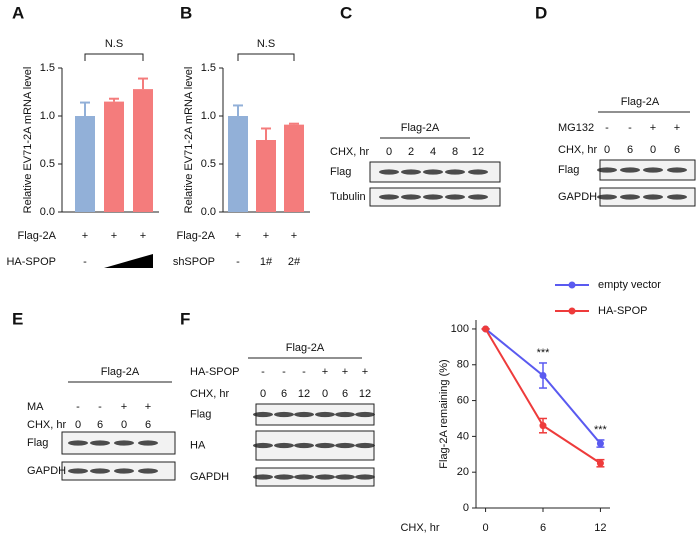 The height and width of the screenshot is (537, 699). Describe the element at coordinates (629, 285) in the screenshot. I see `legend-label: empty vector` at that location.